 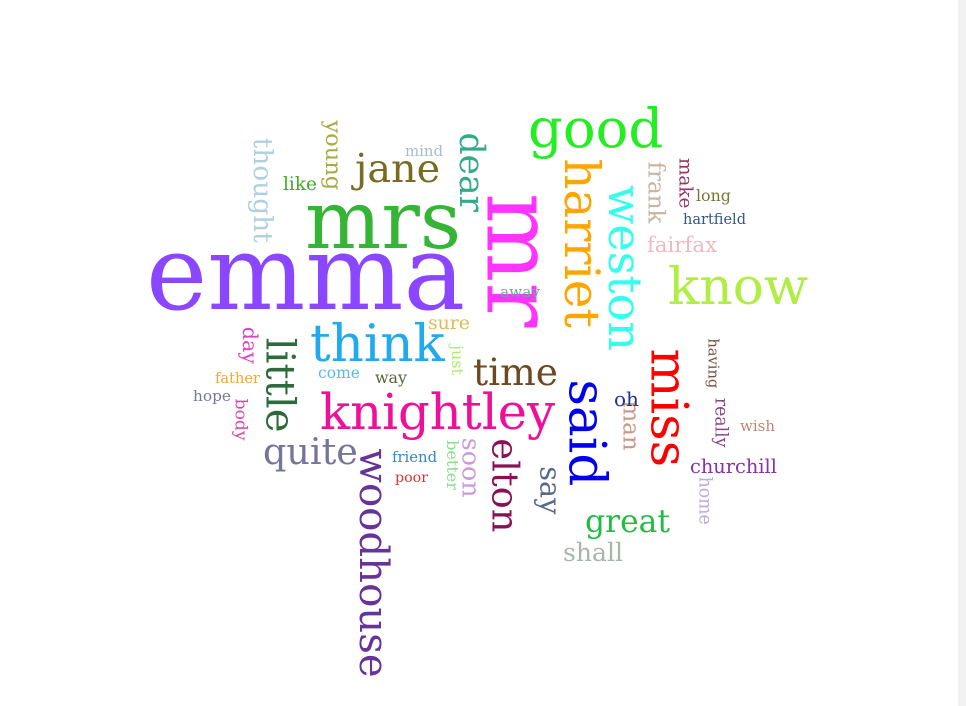 What do you see at coordinates (240, 419) in the screenshot?
I see `word-body: body` at bounding box center [240, 419].